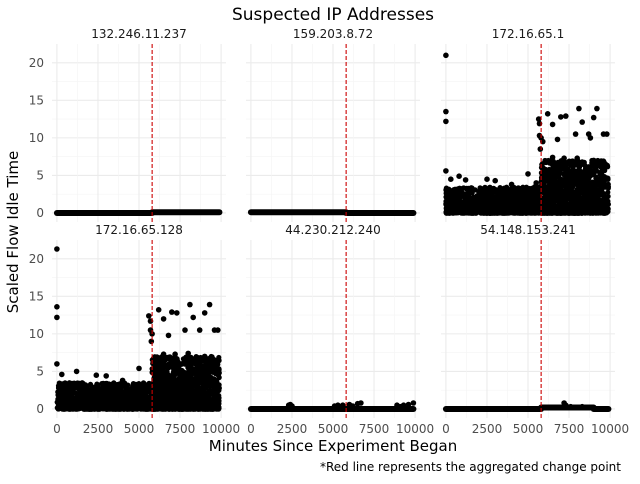 This screenshot has height=484, width=640. I want to click on x-axis-label: Minutes Since Experiment Began, so click(333, 446).